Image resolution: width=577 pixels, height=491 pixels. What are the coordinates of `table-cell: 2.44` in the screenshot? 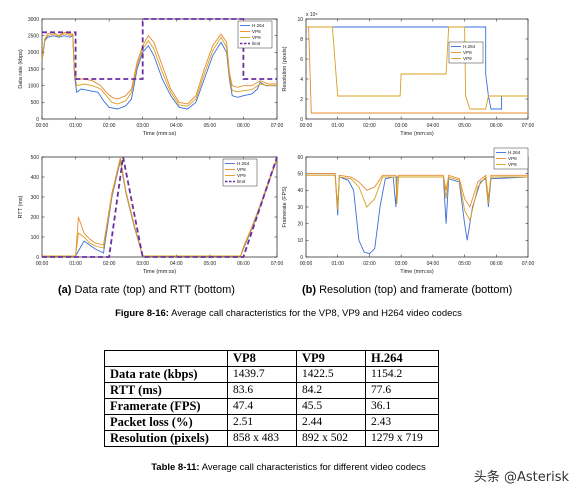 It's located at (331, 422).